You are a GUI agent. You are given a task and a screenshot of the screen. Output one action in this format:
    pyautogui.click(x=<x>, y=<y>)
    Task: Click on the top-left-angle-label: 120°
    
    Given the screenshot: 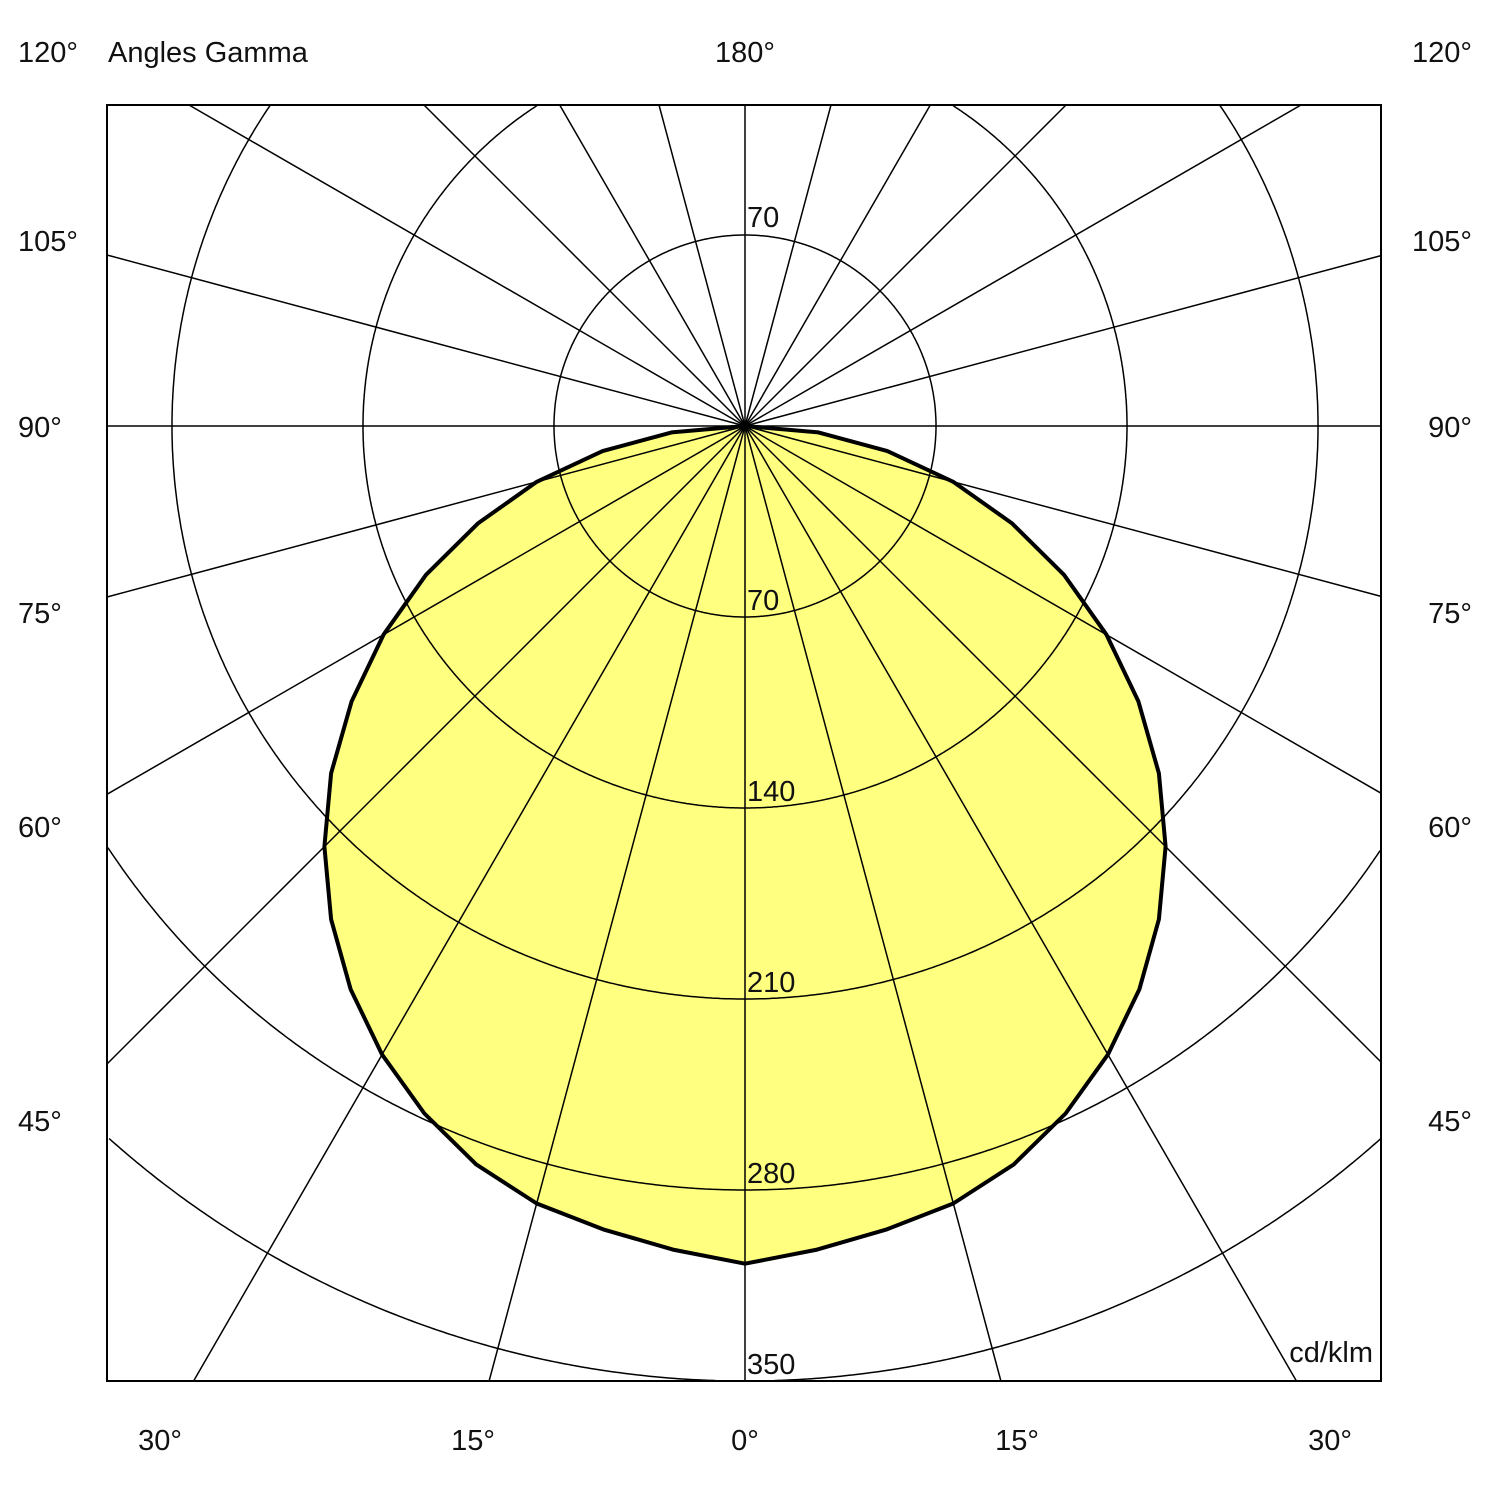 What is the action you would take?
    pyautogui.click(x=48, y=53)
    